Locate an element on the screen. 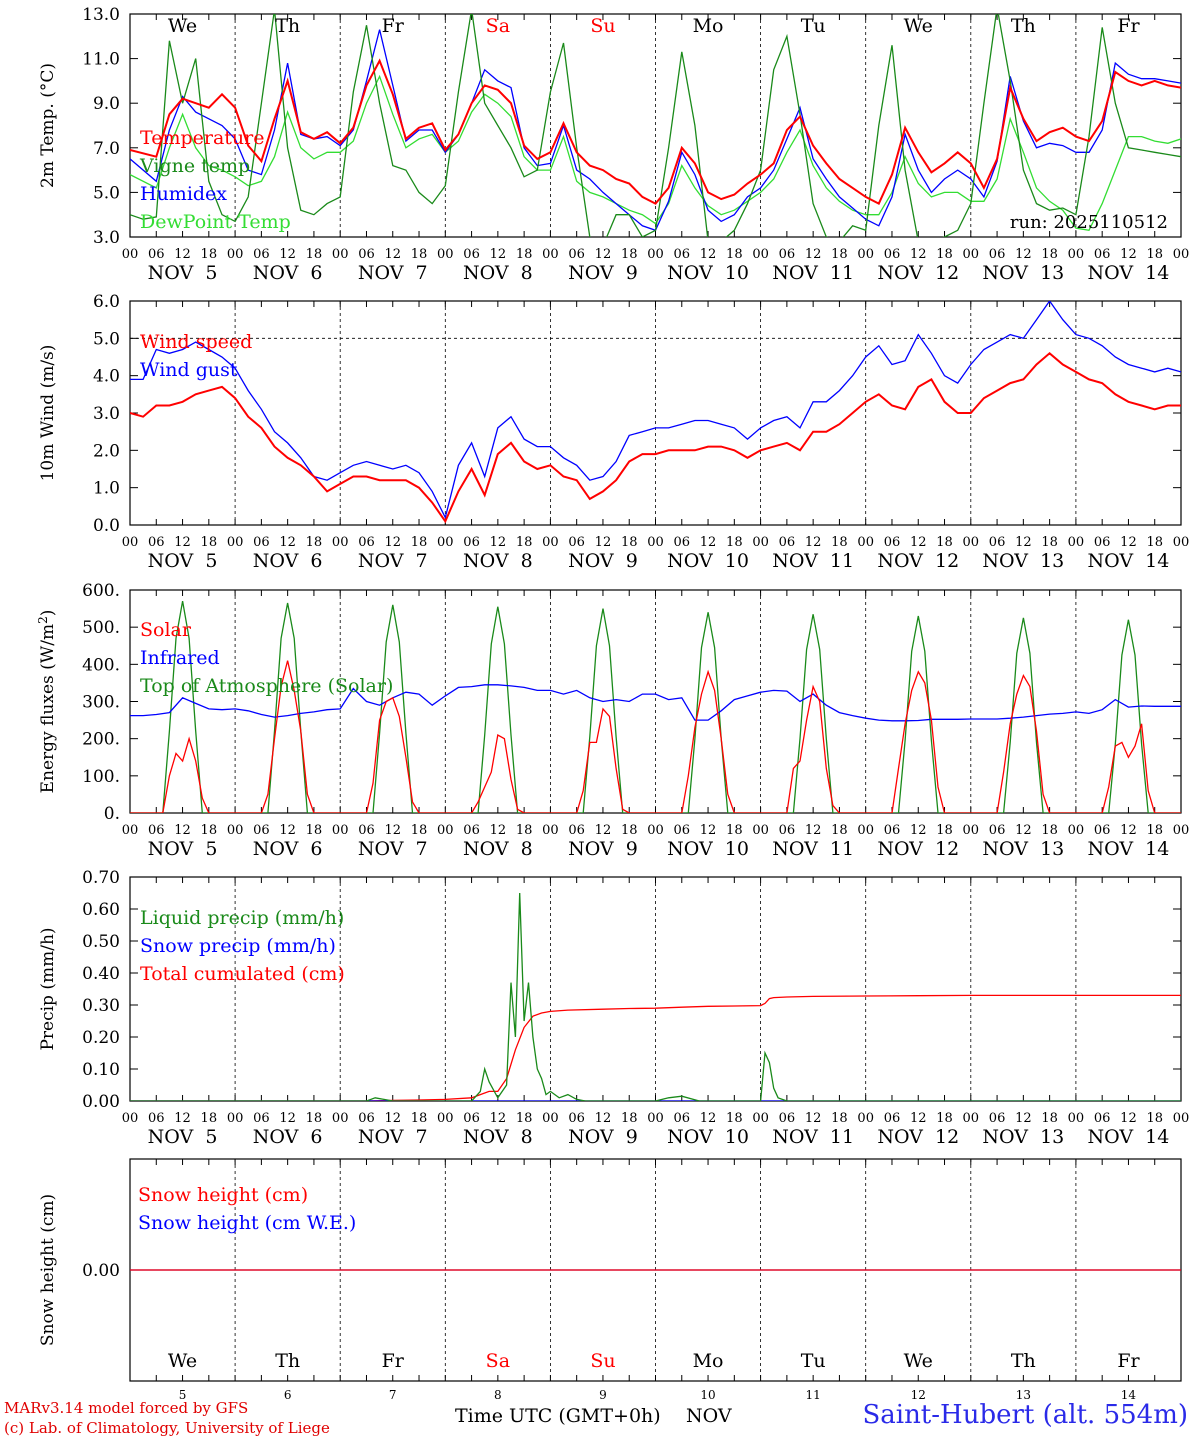 The height and width of the screenshot is (1440, 1194). series-line-solar is located at coordinates (655, 736).